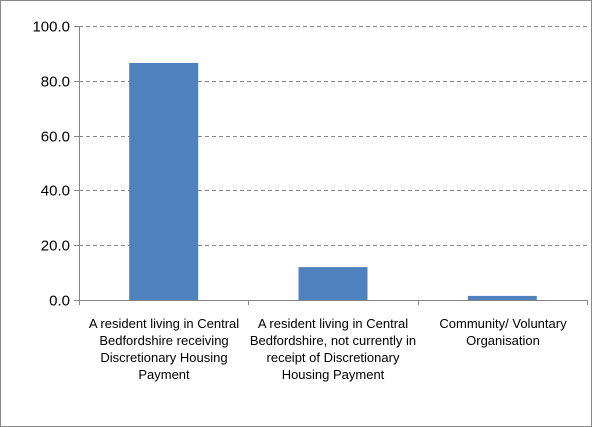  What do you see at coordinates (51, 27) in the screenshot?
I see `y-tick-label: 100.0` at bounding box center [51, 27].